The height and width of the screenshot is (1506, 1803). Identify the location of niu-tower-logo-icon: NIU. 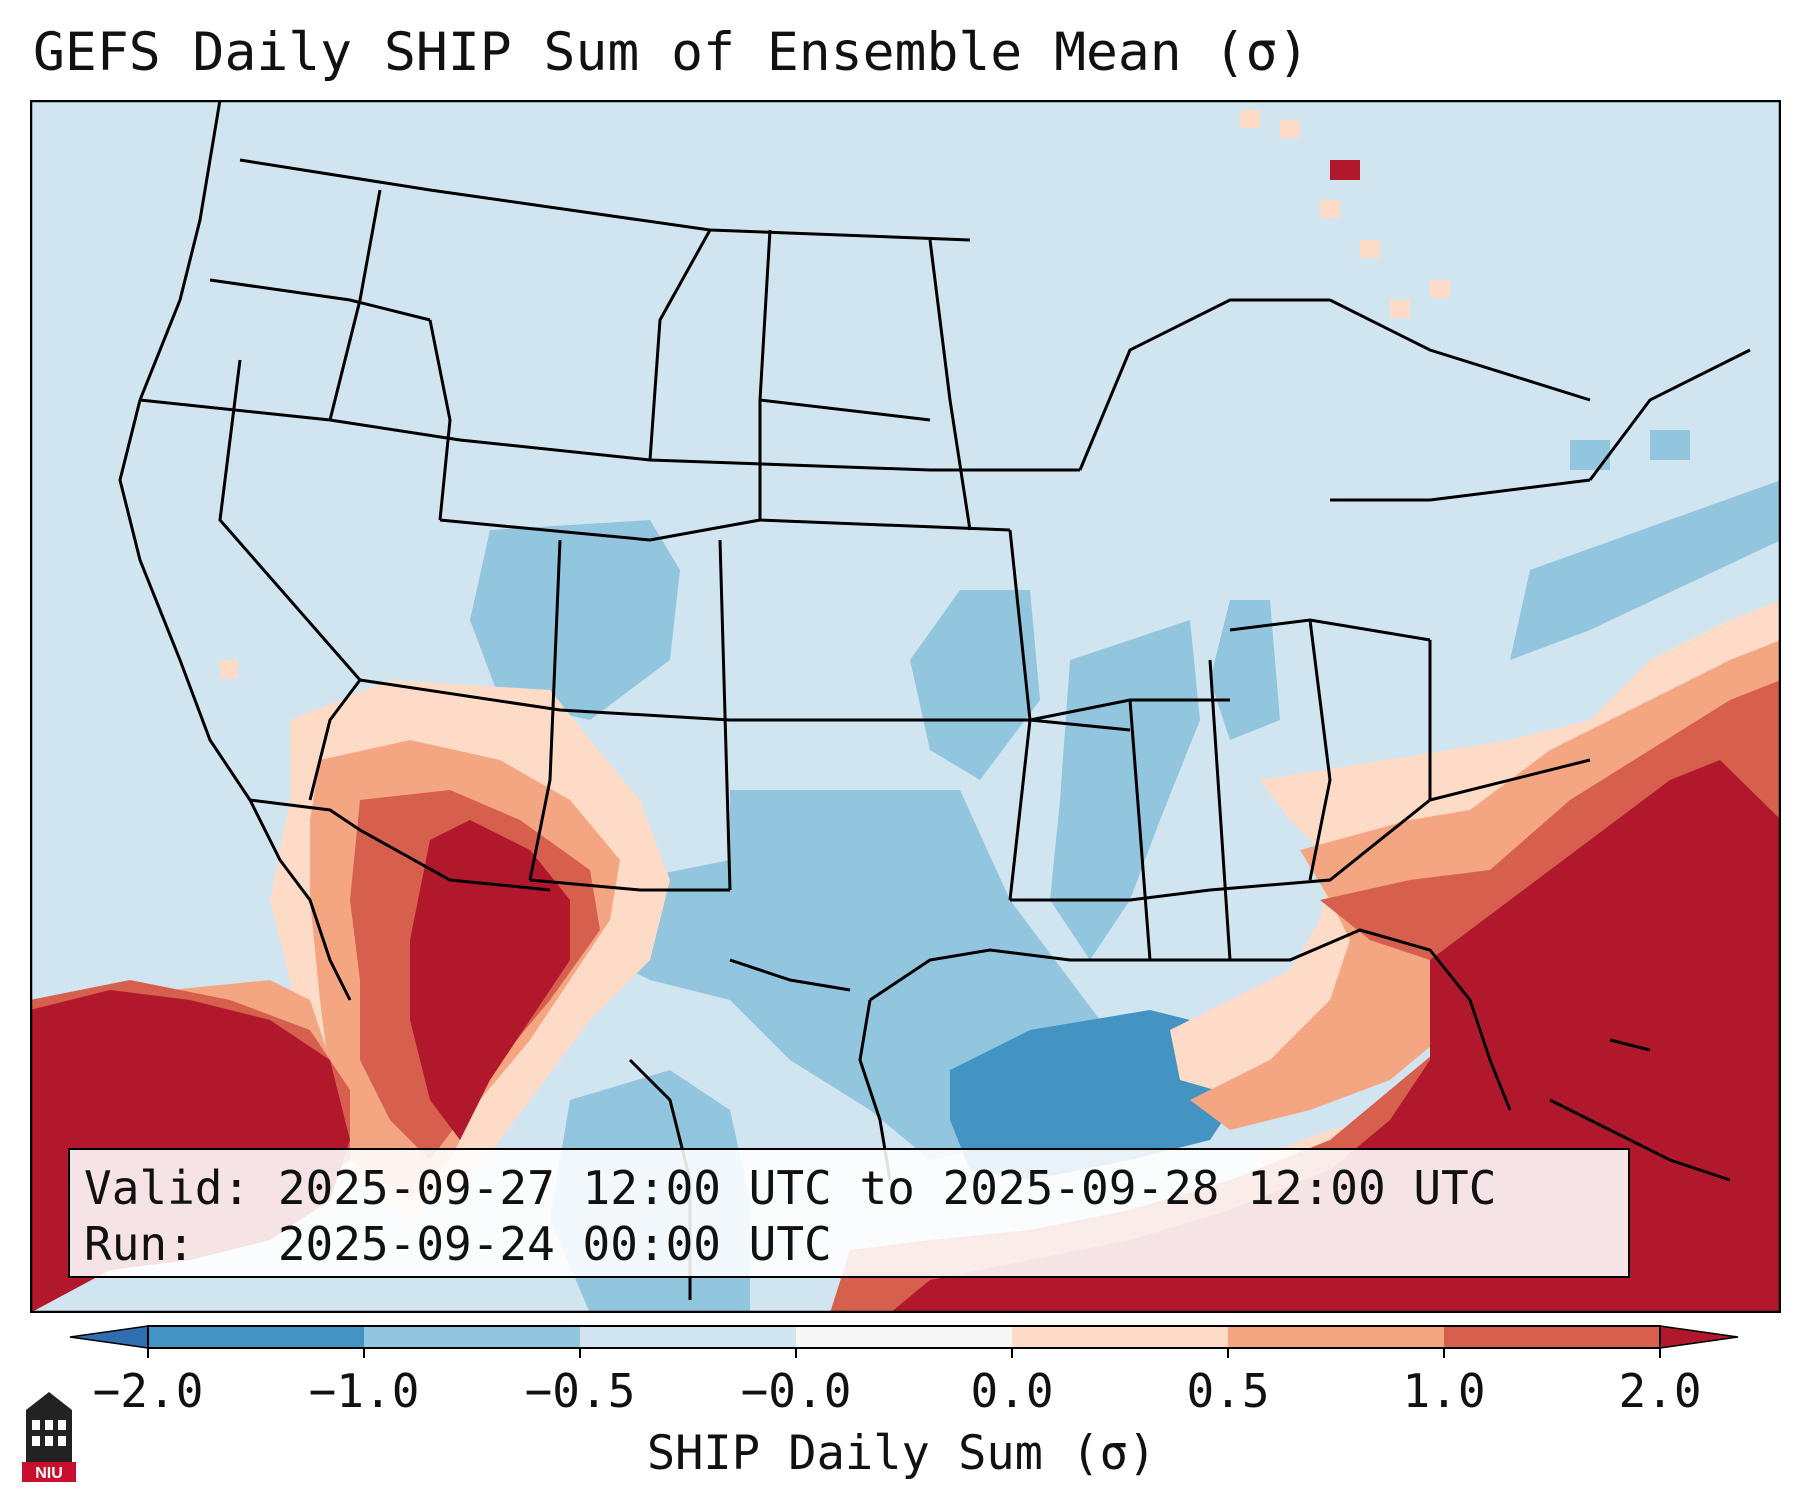
(49, 1437).